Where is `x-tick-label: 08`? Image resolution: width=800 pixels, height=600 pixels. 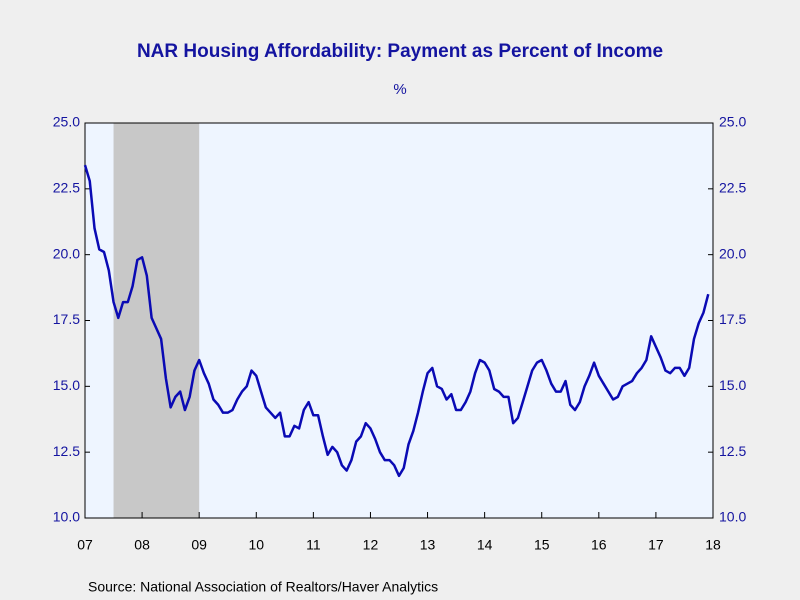
x-tick-label: 08 is located at coordinates (142, 545).